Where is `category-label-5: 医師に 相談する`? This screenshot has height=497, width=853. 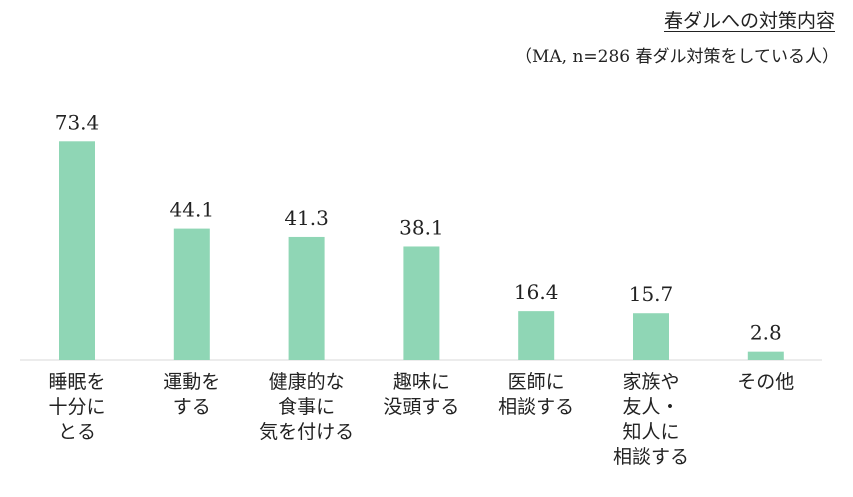
category-label-5: 医師に 相談する is located at coordinates (536, 394).